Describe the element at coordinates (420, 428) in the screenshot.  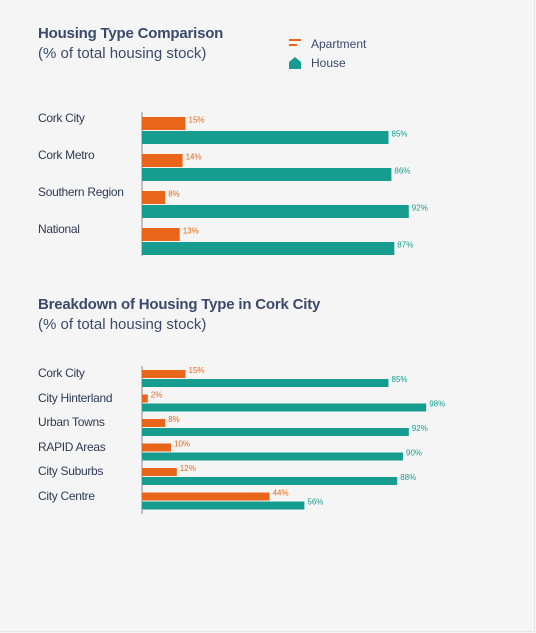
I see `chart2-data-label-house: 92%` at that location.